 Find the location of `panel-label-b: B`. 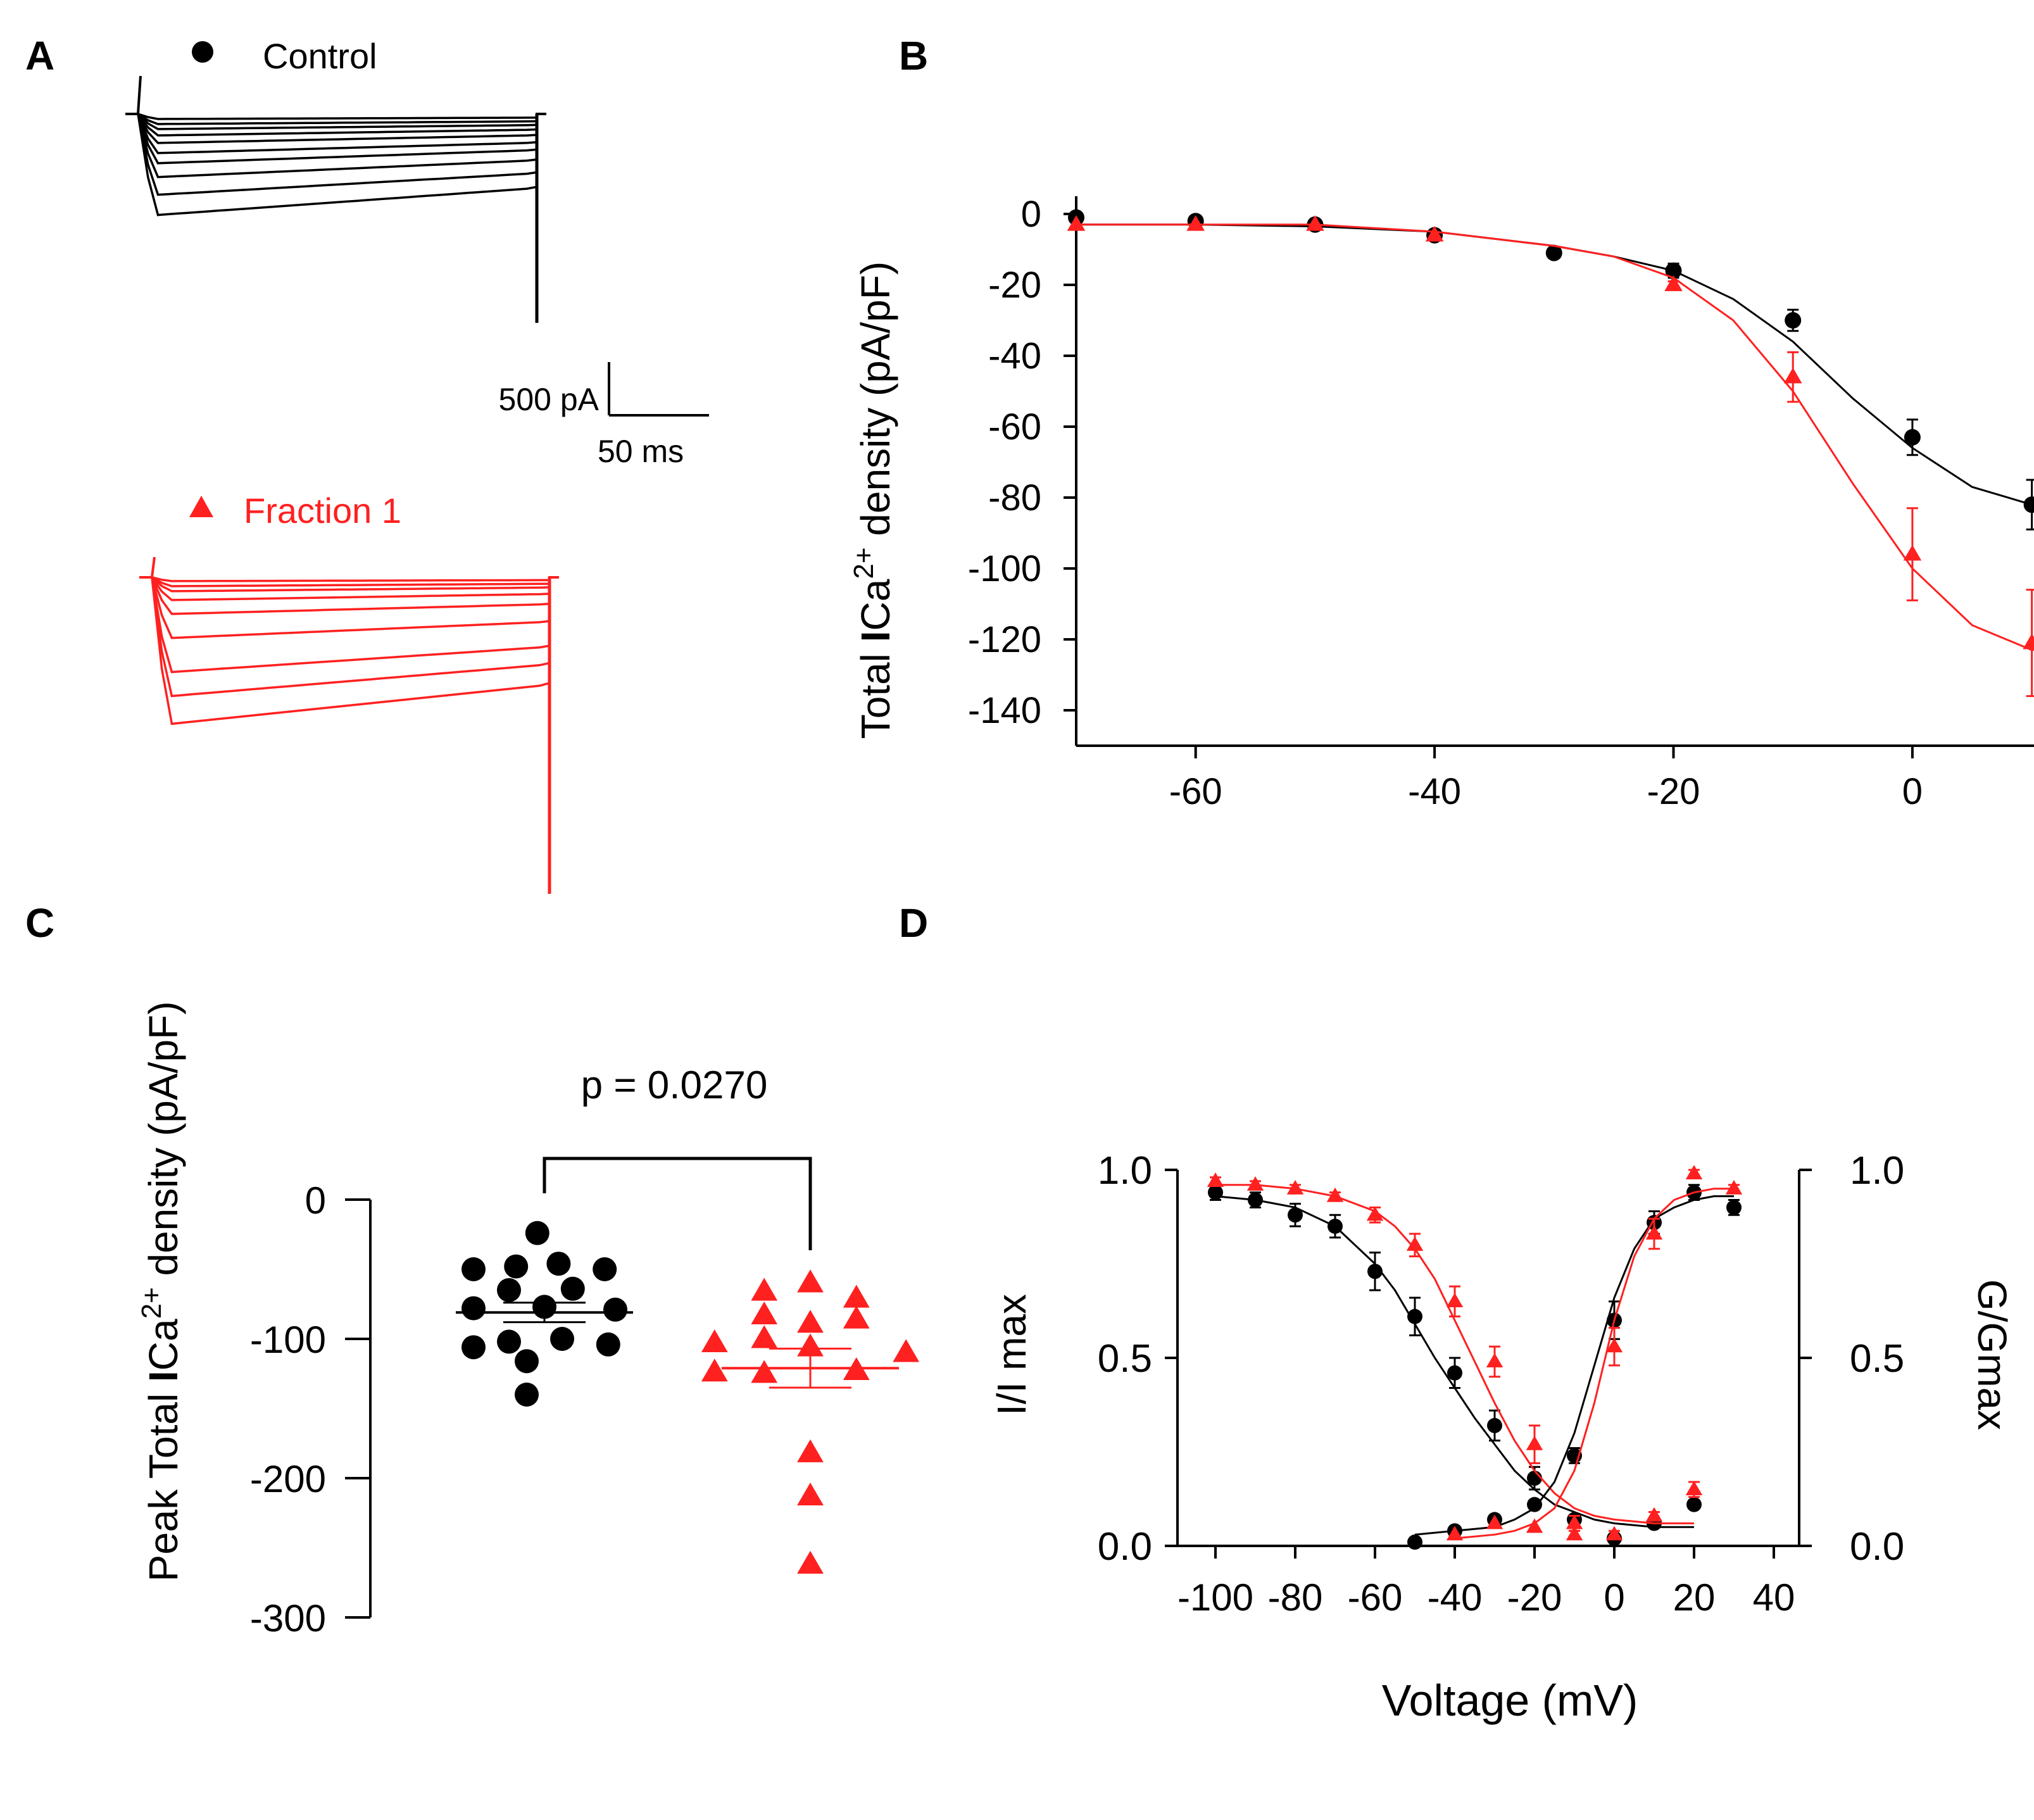

panel-label-b: B is located at coordinates (913, 56).